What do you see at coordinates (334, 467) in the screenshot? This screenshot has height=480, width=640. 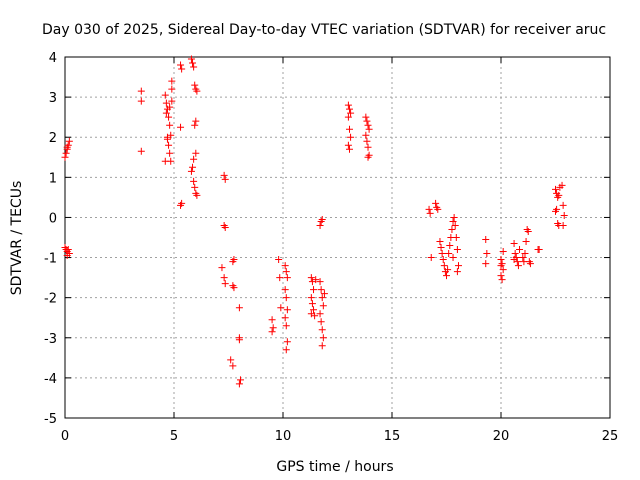 I see `x-axis-label: GPS time / hours` at bounding box center [334, 467].